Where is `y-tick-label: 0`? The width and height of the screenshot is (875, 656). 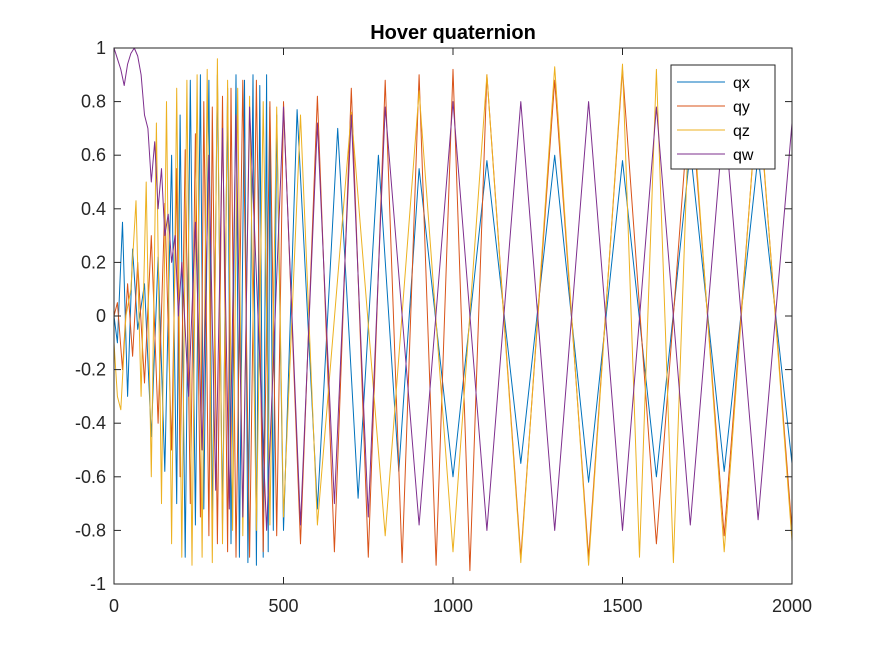 y-tick-label: 0 is located at coordinates (101, 316).